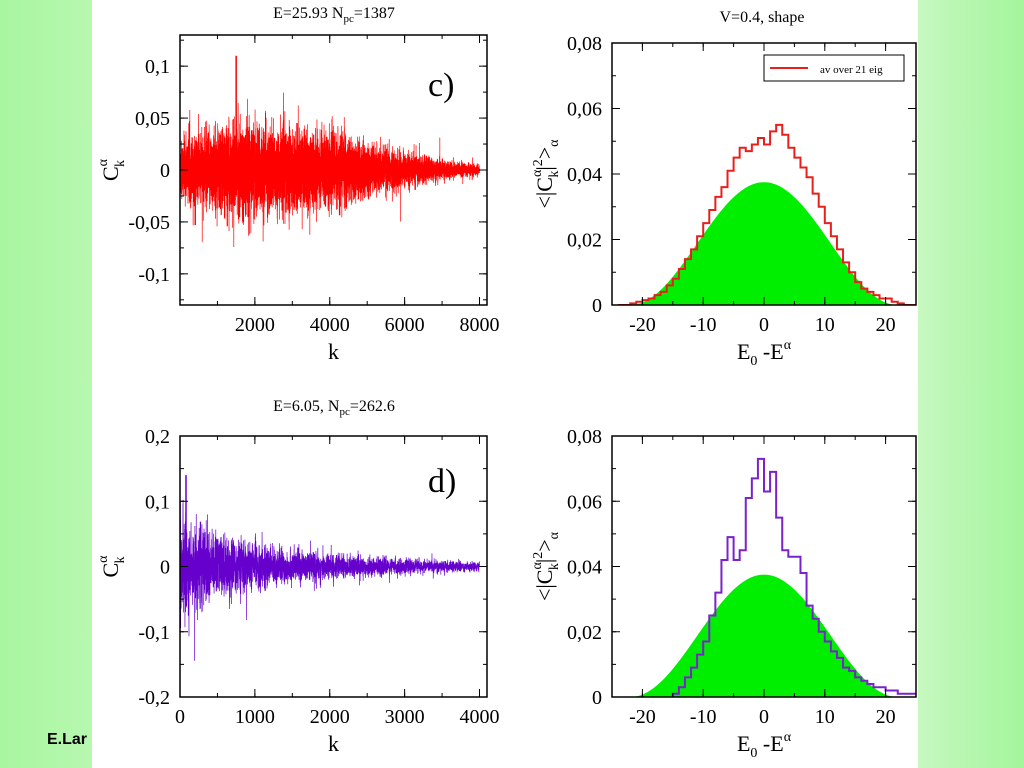 This screenshot has height=768, width=1024. What do you see at coordinates (149, 223) in the screenshot?
I see `y-tick-label: -0,05` at bounding box center [149, 223].